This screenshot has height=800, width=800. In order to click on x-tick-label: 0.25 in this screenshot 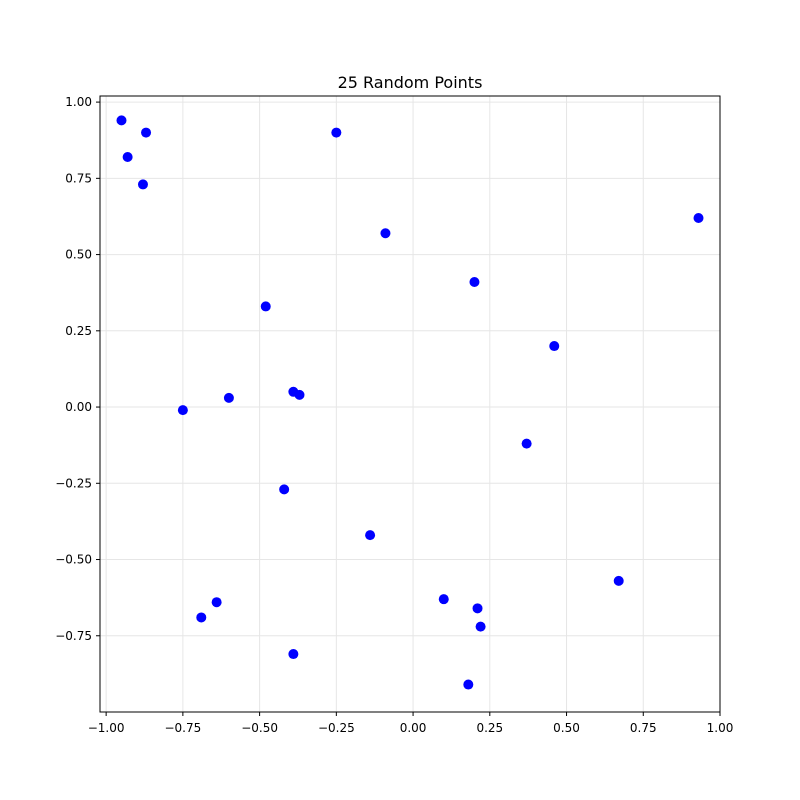, I will do `click(489, 728)`.